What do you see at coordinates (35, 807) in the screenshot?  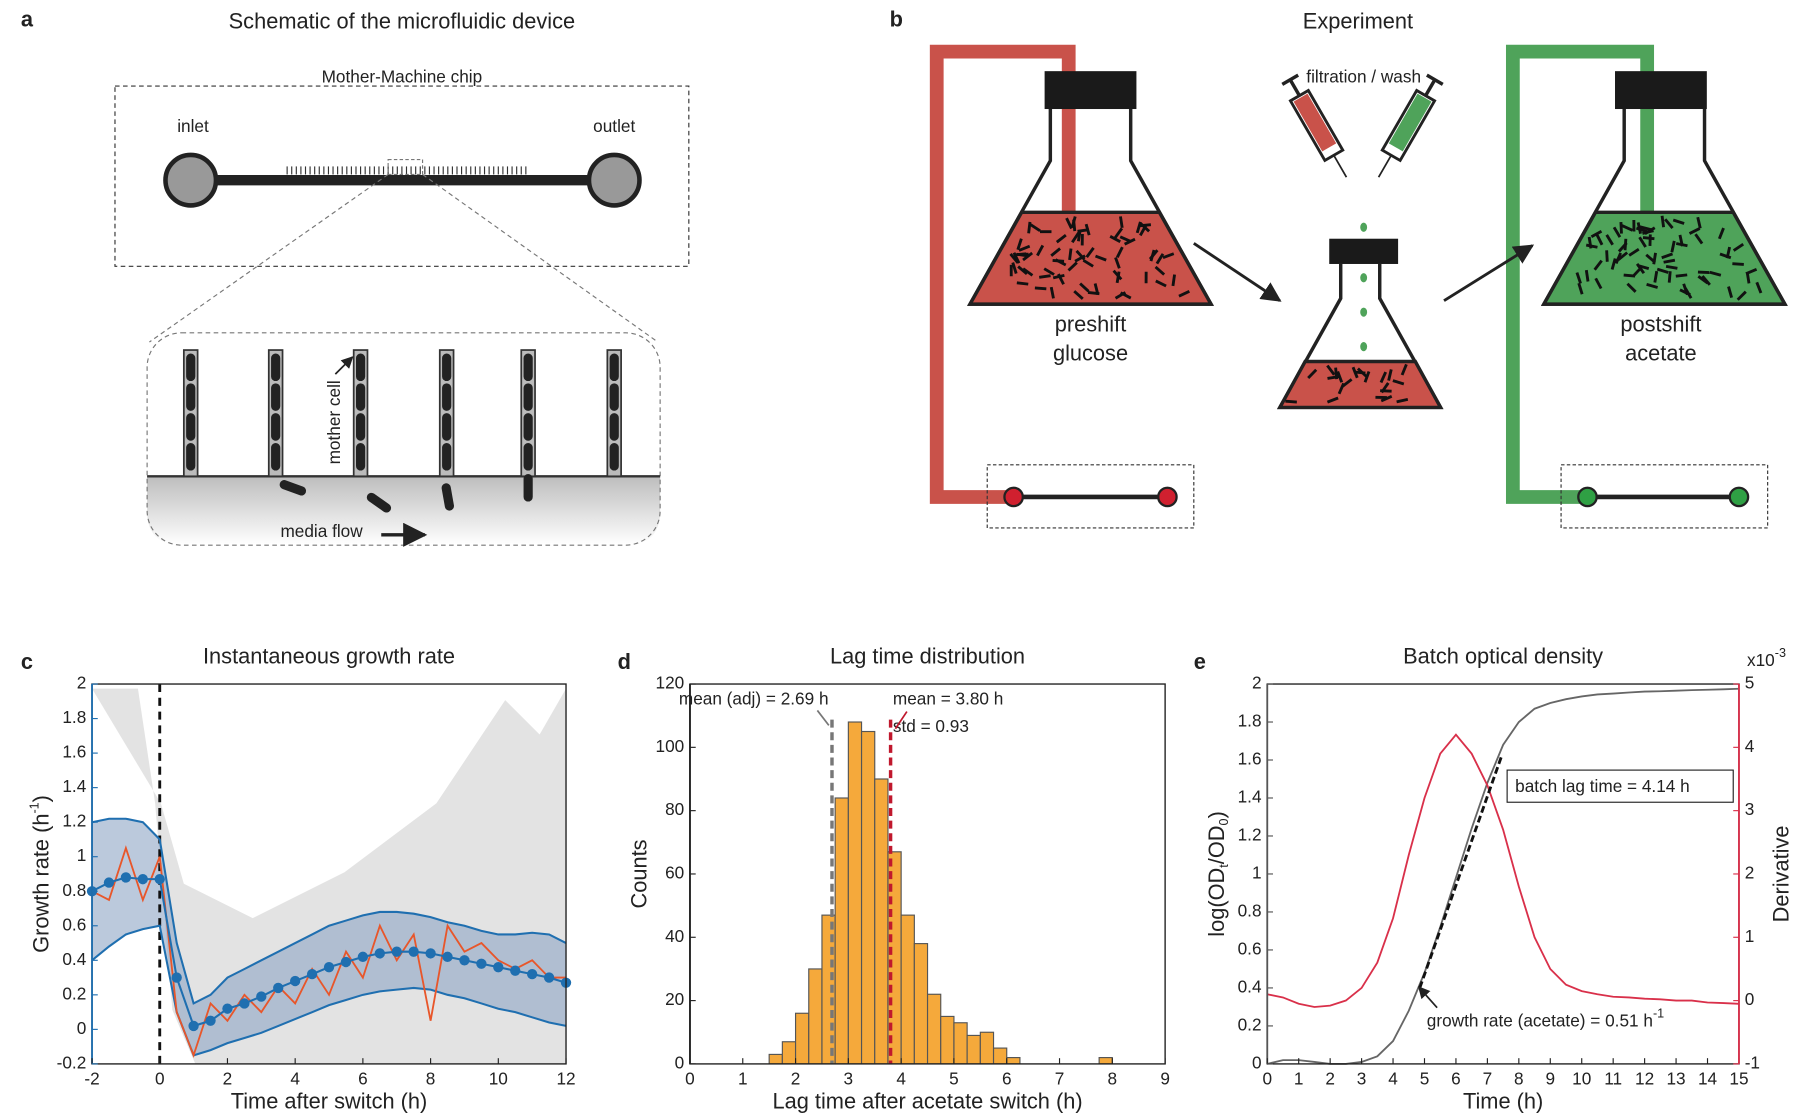 I see `y-axis-label-part: -1` at bounding box center [35, 807].